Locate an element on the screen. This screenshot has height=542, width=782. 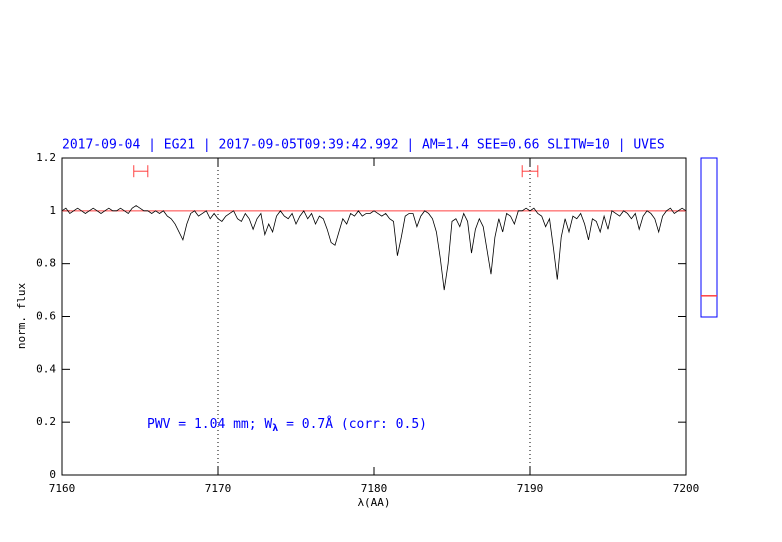
annotation-text: = 0.7Å (corr: 0.5) is located at coordinates (352, 424).